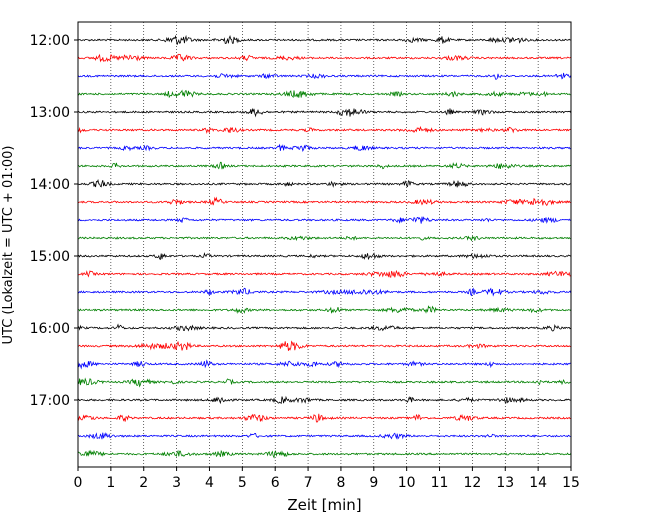 This screenshot has width=650, height=520. What do you see at coordinates (324, 505) in the screenshot?
I see `x-axis-label: Zeit [min]` at bounding box center [324, 505].